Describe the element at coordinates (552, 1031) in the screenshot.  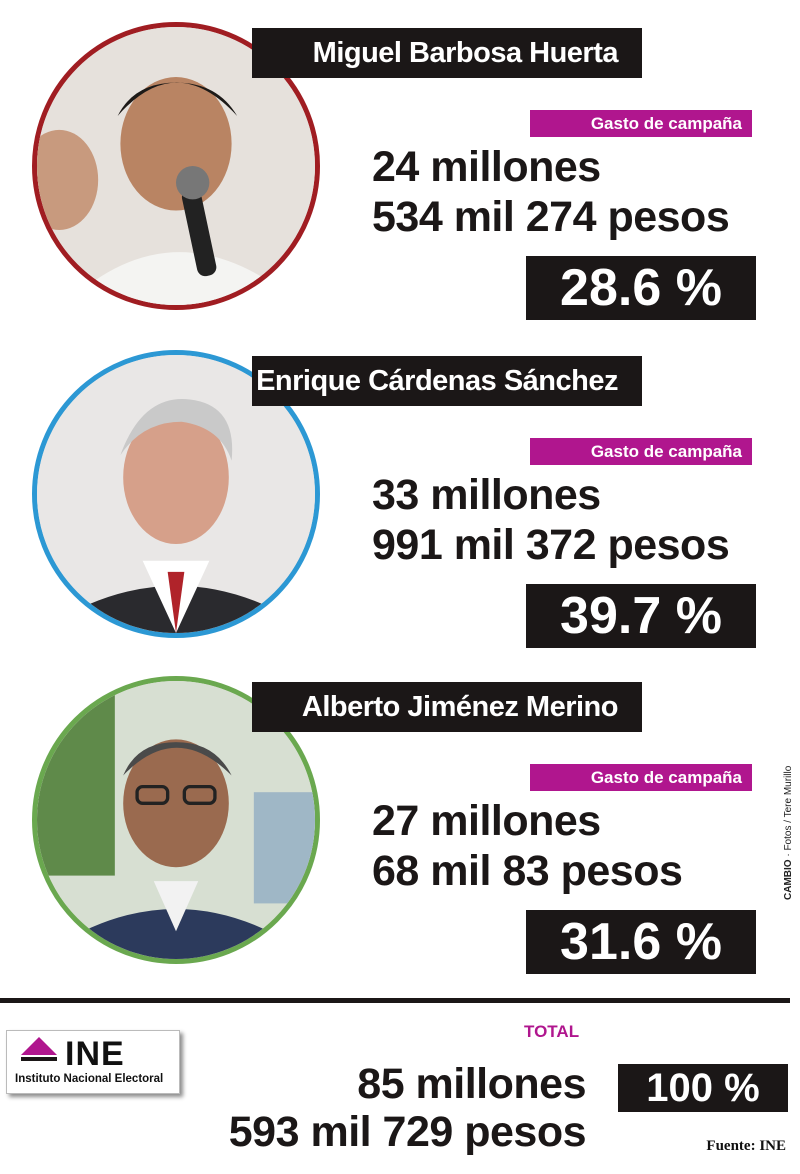
I see `total-label: TOTAL` at that location.